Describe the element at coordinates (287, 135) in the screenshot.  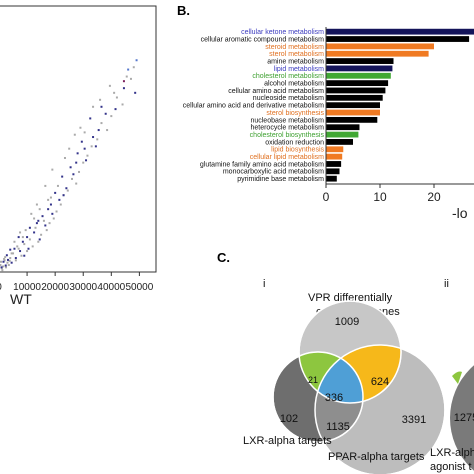
I see `bar-category-label: cholesterol biosynthesis` at that location.